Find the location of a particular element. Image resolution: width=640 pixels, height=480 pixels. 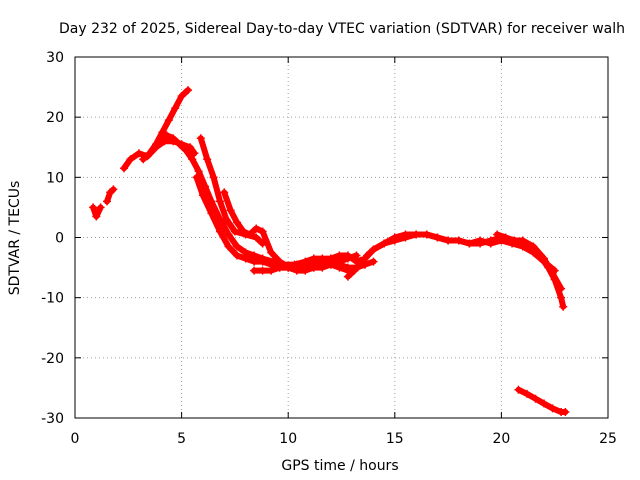

x-axis-label: GPS time / hours is located at coordinates (339, 466).